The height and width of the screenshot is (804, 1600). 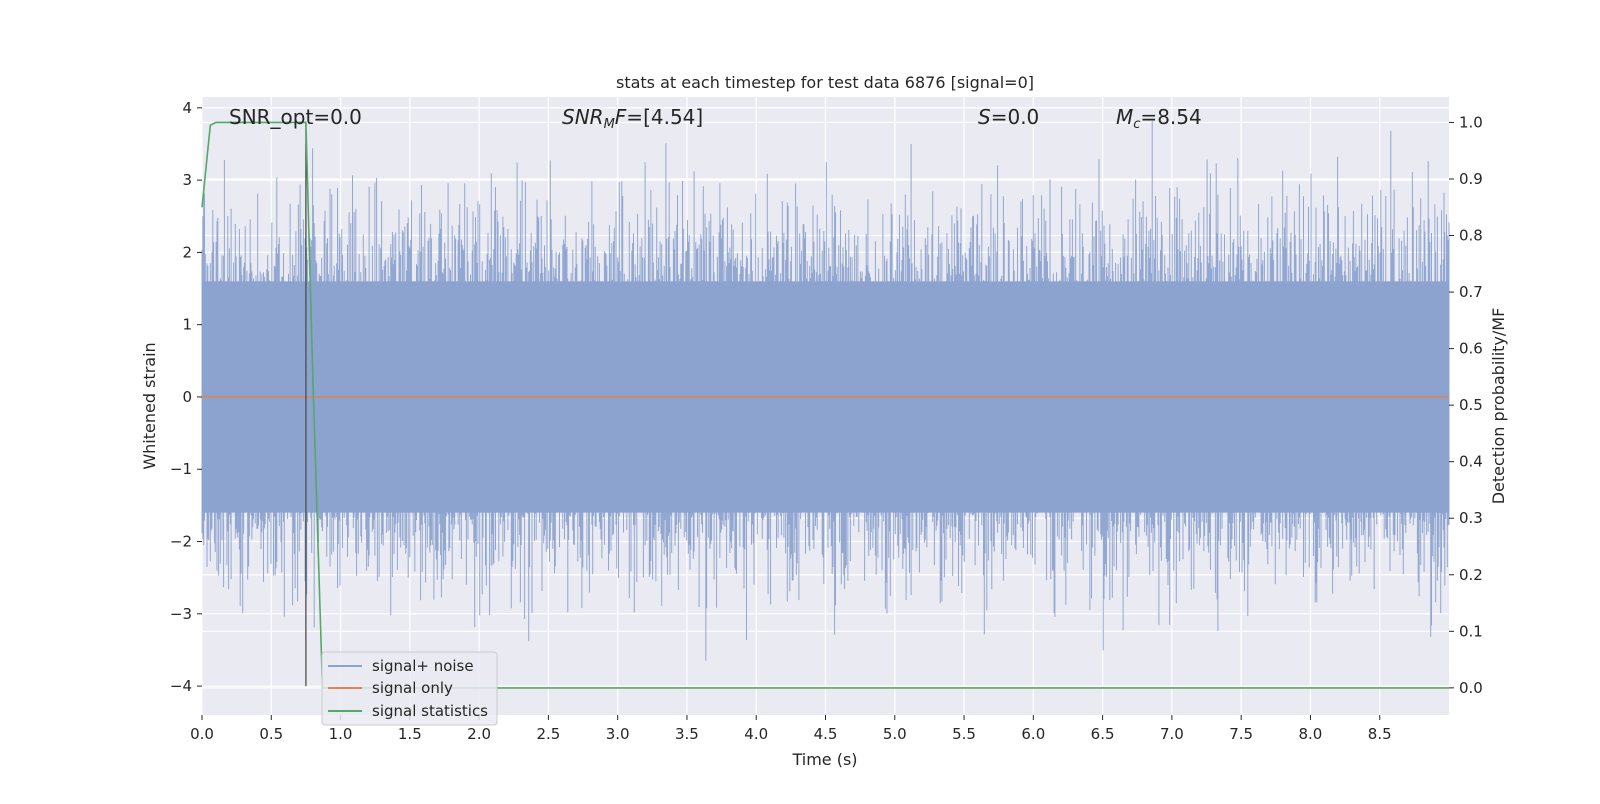 I want to click on x-tick-label: 1.5, so click(x=410, y=734).